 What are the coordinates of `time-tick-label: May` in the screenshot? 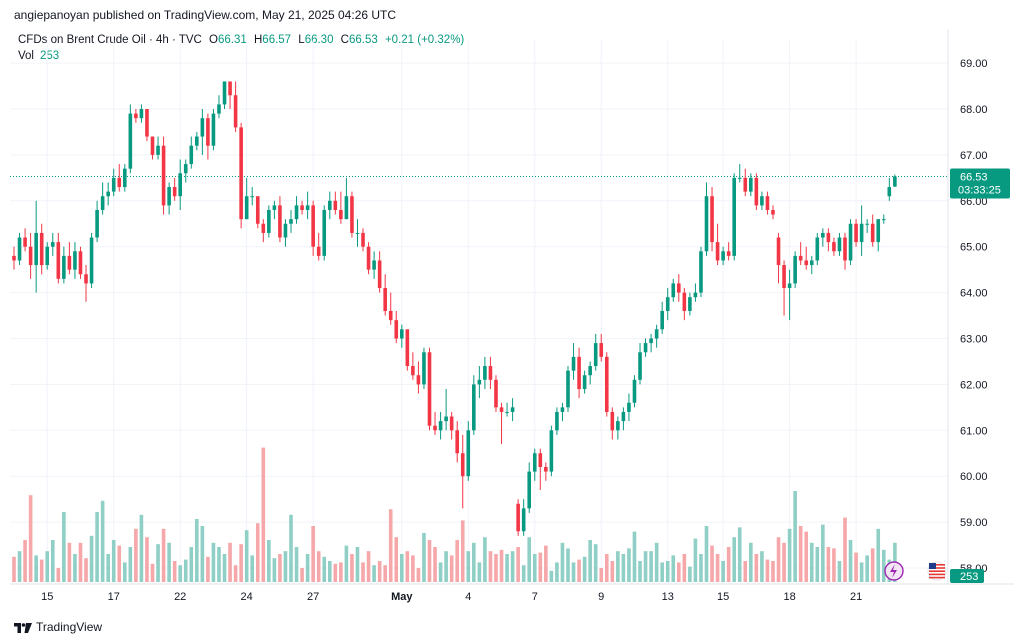 It's located at (402, 597).